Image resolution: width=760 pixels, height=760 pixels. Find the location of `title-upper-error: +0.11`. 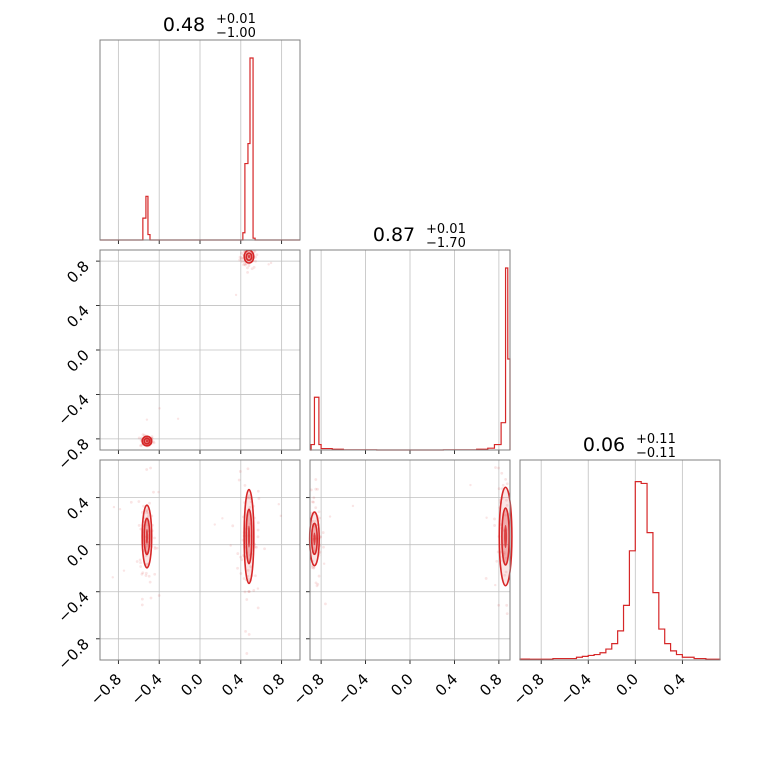

title-upper-error: +0.11 is located at coordinates (656, 439).